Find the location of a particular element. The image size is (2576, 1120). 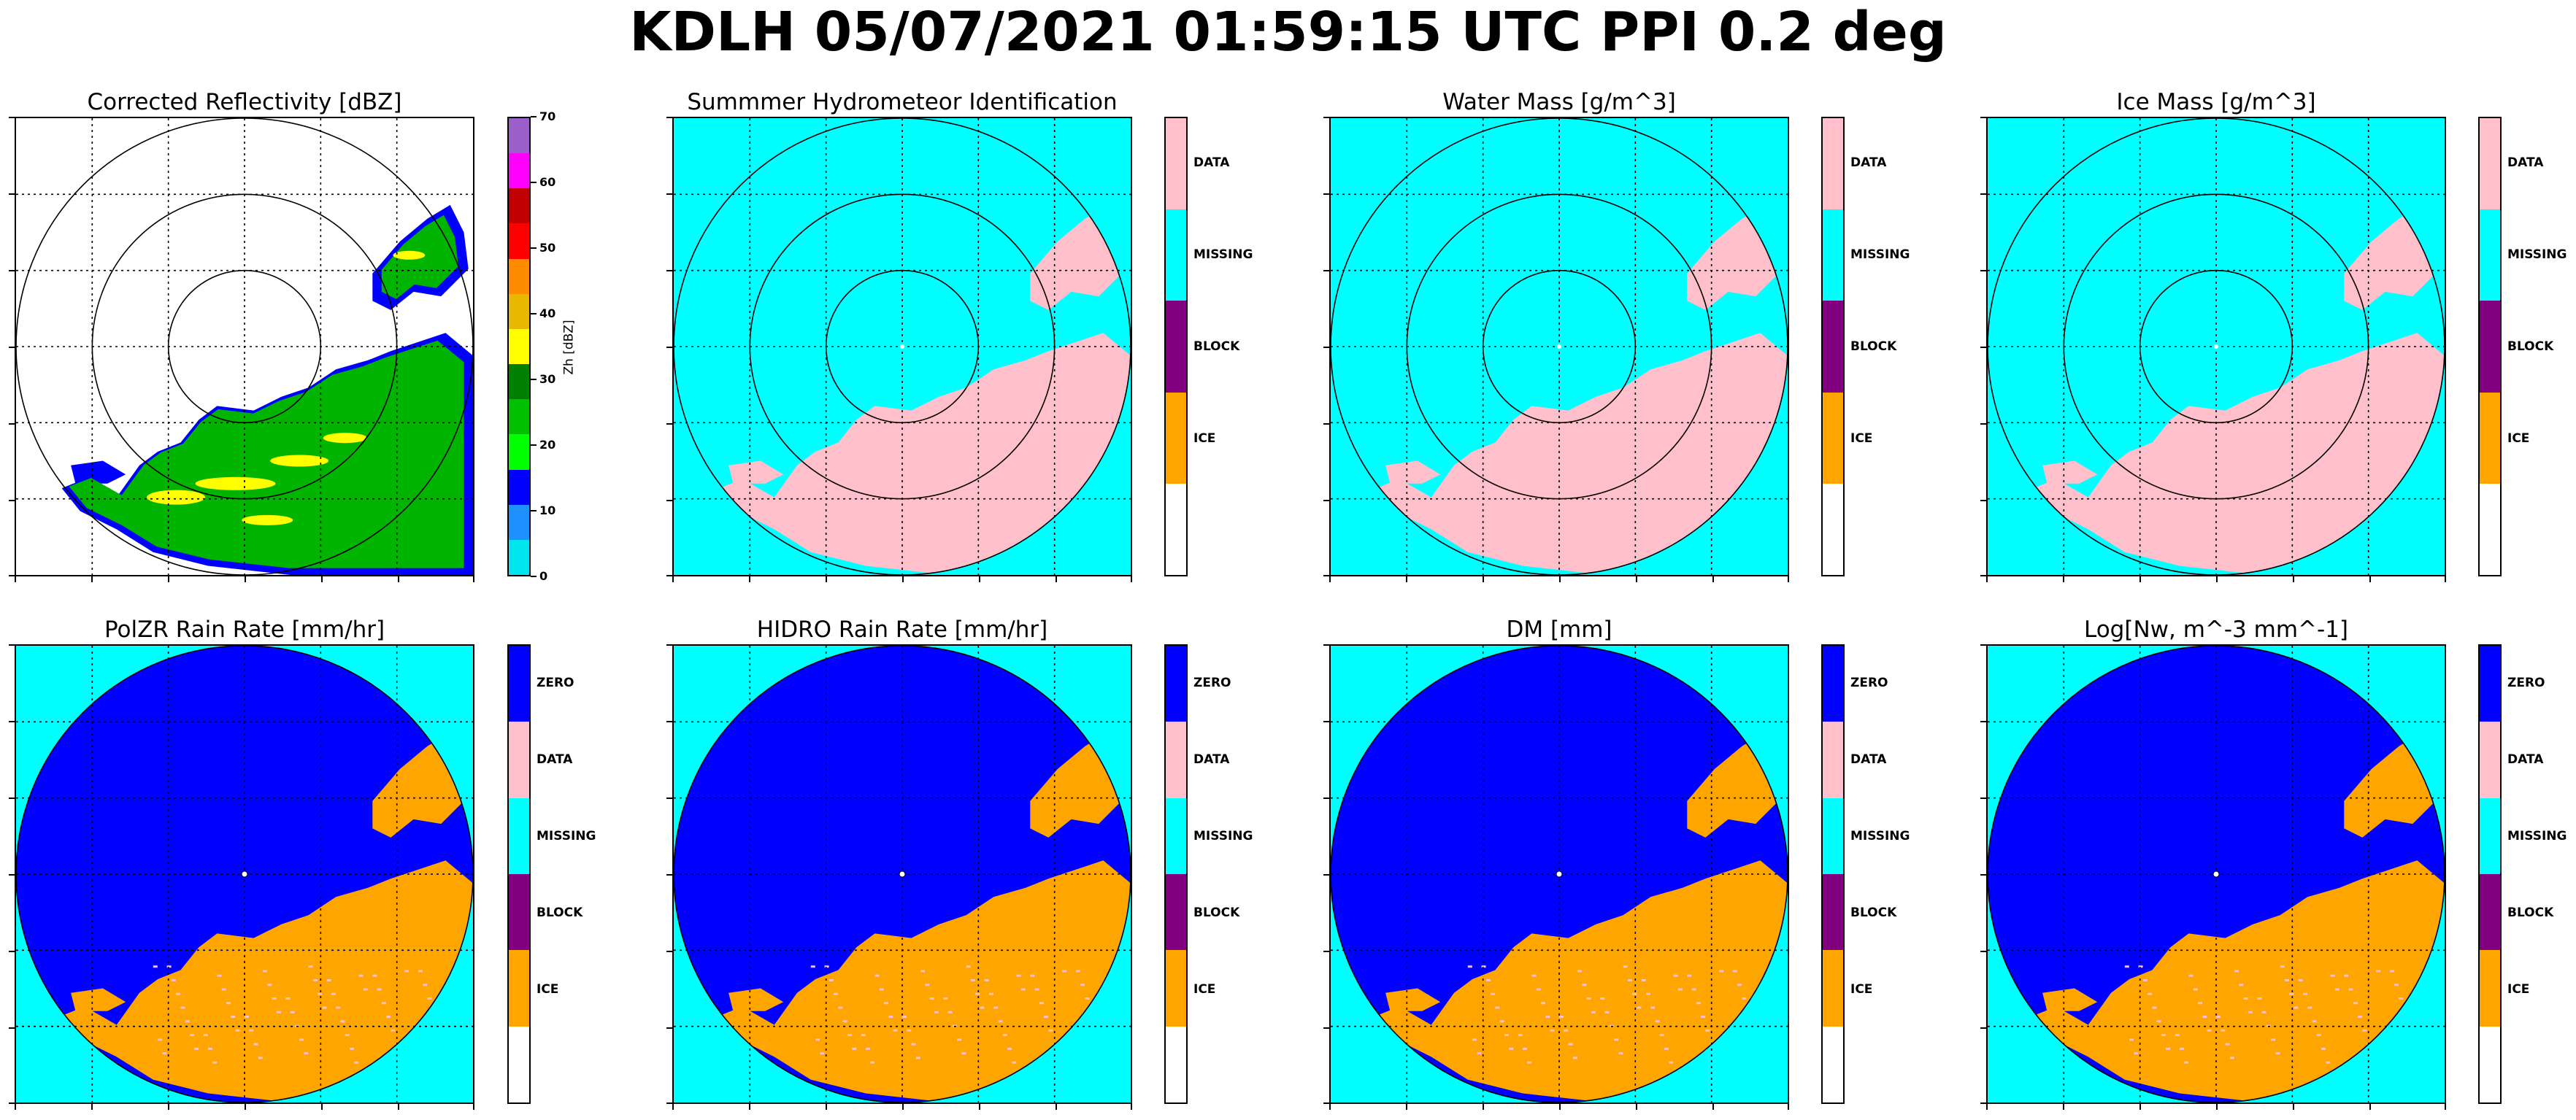

echo-core is located at coordinates (235, 483).